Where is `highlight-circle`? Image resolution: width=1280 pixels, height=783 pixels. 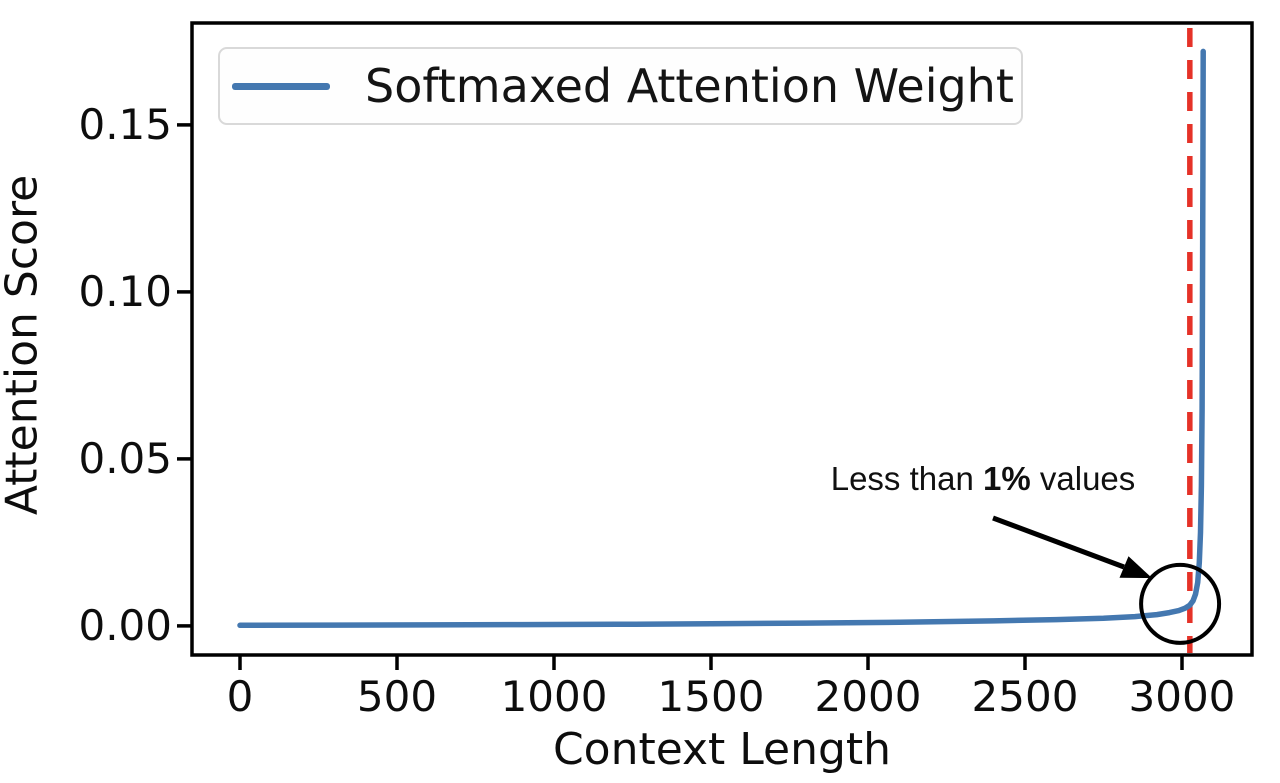 highlight-circle is located at coordinates (1180, 603).